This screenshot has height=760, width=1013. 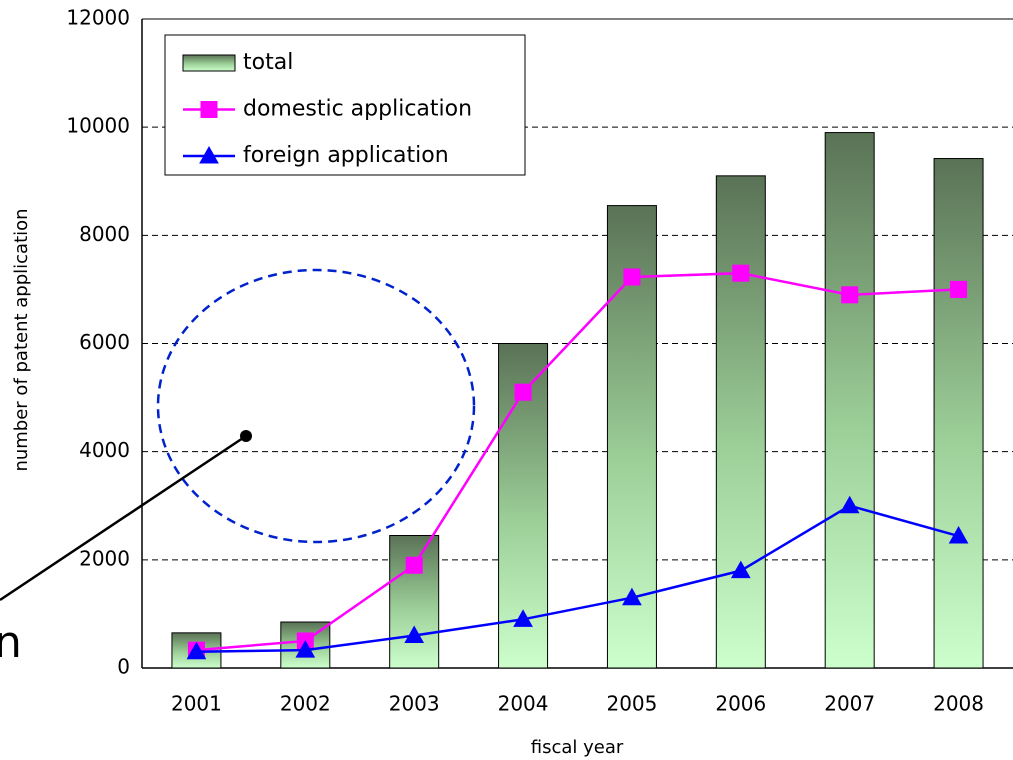 I want to click on x-tick-label: 2004, so click(x=523, y=704).